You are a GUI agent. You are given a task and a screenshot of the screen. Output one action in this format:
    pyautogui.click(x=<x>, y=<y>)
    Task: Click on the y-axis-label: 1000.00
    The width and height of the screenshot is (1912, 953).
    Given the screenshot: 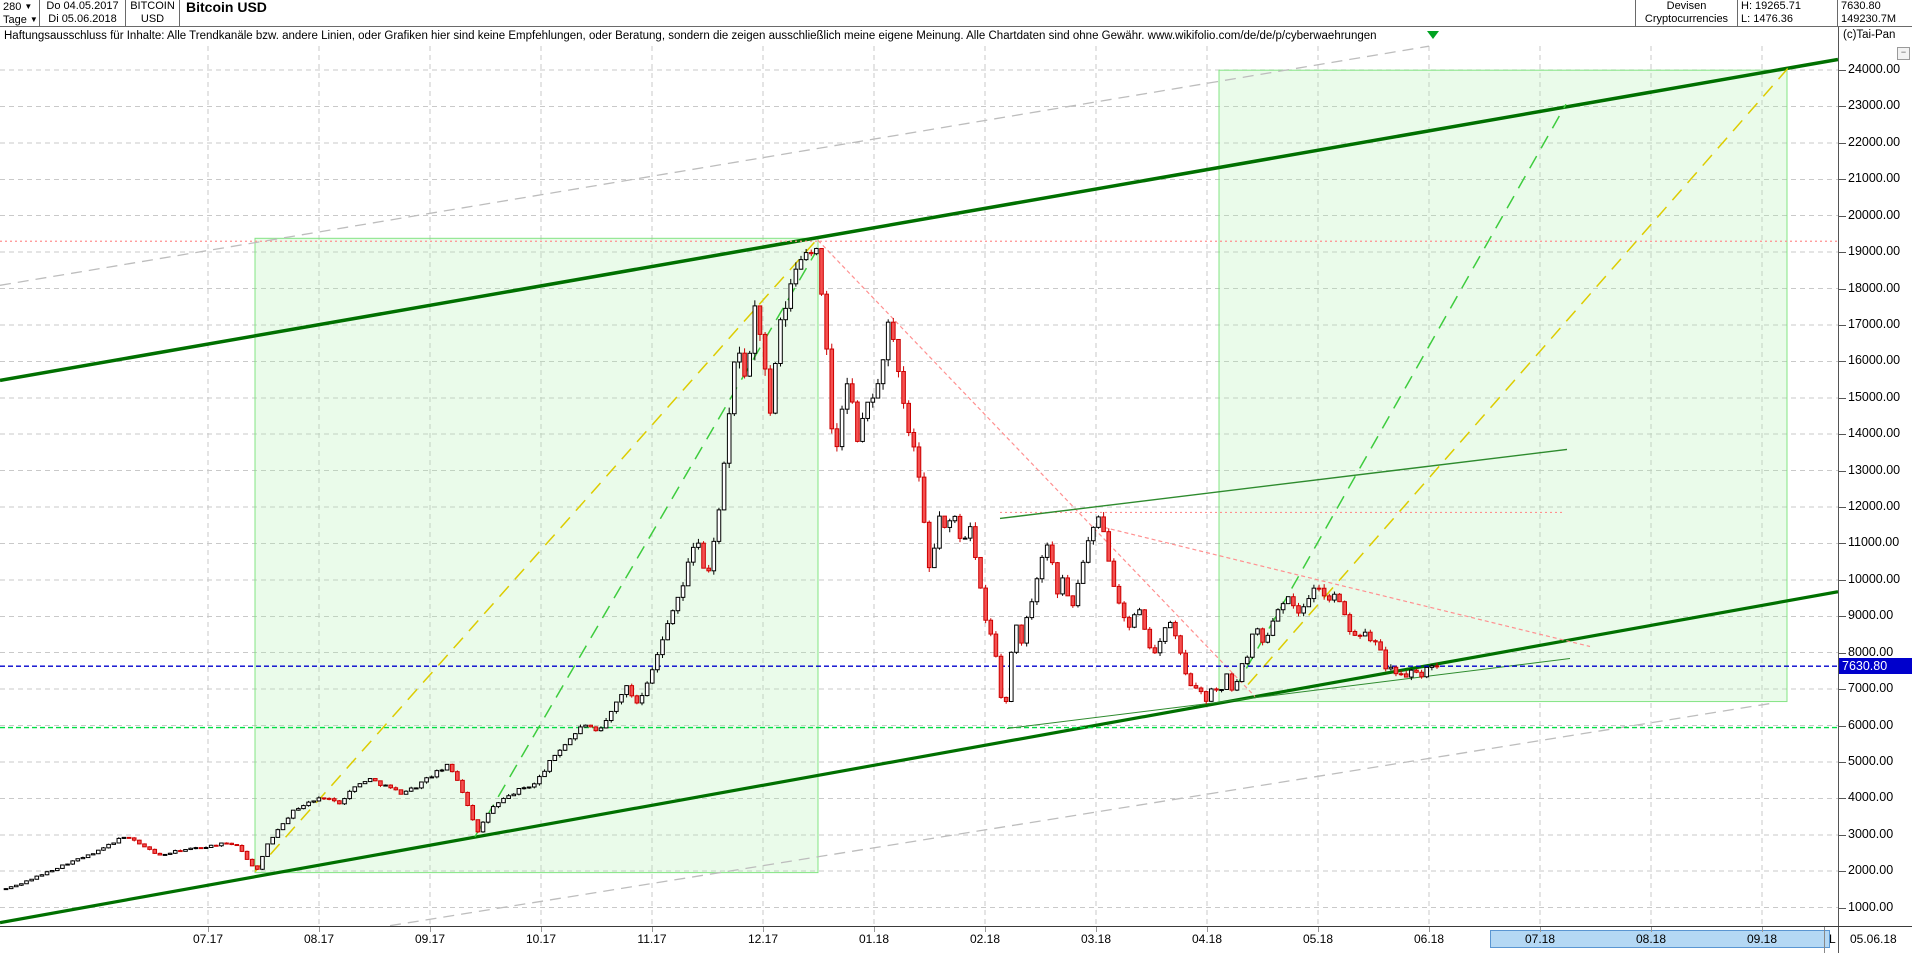 What is the action you would take?
    pyautogui.click(x=1871, y=906)
    